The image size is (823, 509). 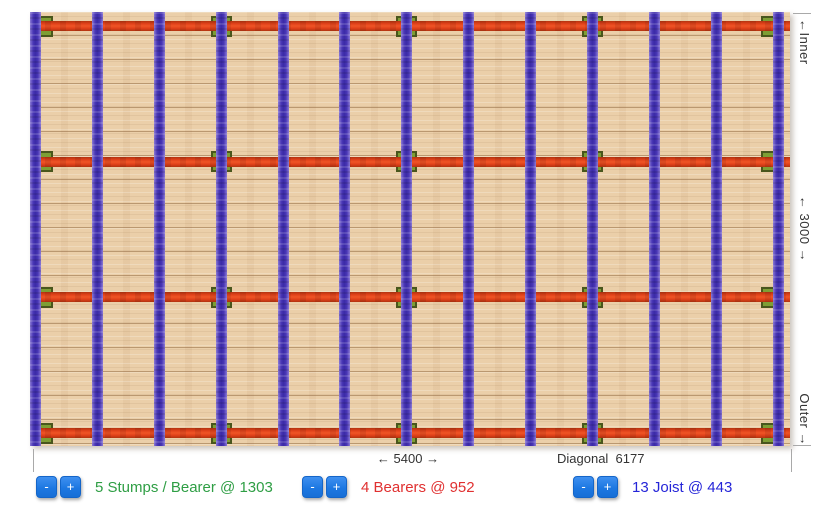 I want to click on bearers-count-label: 4 Bearers @ 952, so click(x=418, y=487).